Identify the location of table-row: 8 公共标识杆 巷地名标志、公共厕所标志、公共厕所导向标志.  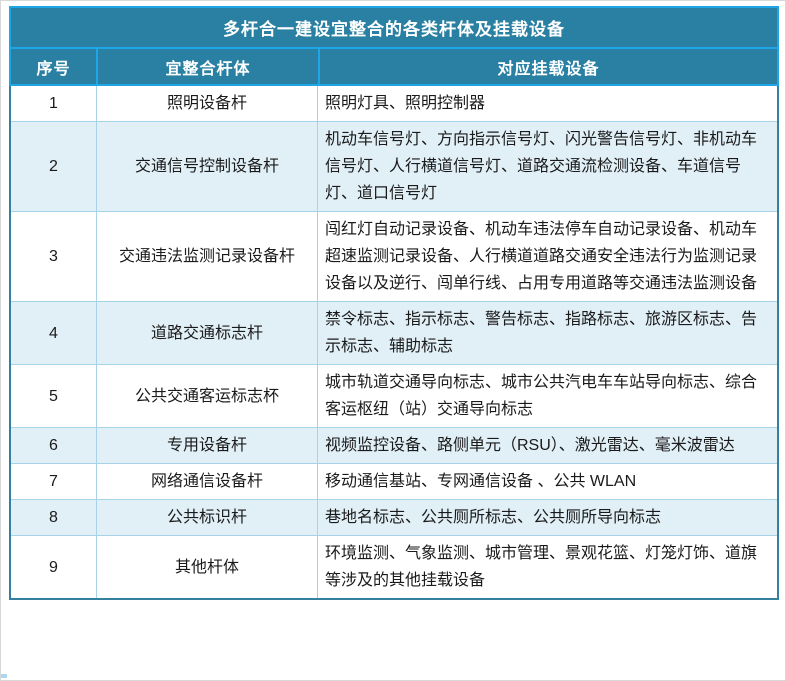
(394, 517).